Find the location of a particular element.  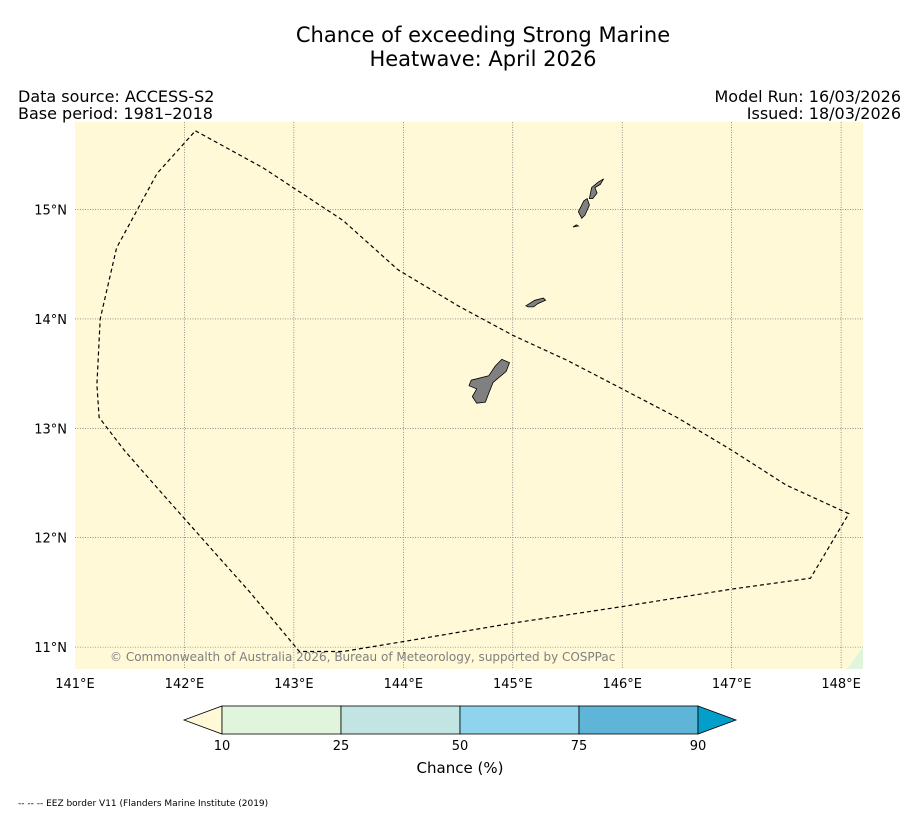

island-tinian is located at coordinates (583, 208).